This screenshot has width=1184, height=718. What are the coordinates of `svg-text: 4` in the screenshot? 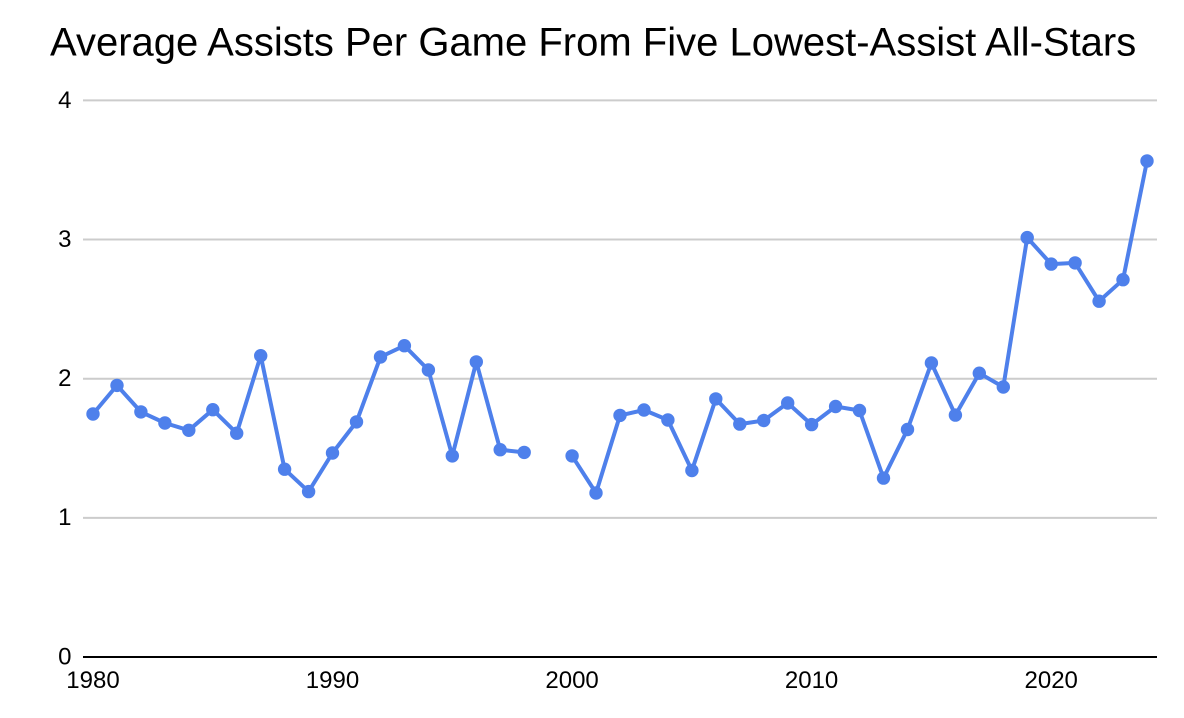 It's located at (64, 100).